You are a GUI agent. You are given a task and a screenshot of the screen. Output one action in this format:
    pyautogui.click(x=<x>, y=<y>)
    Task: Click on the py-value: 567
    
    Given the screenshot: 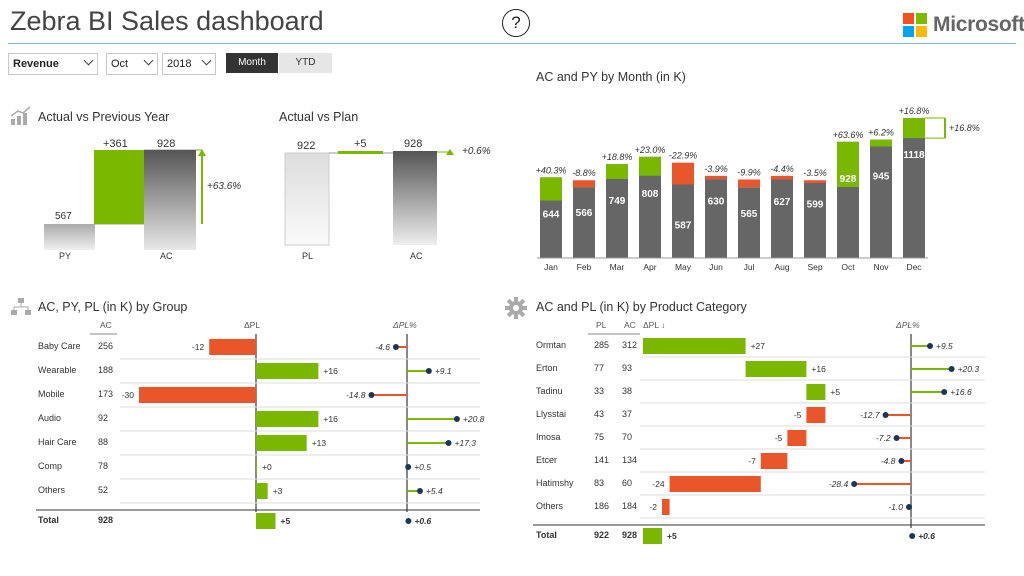 What is the action you would take?
    pyautogui.click(x=63, y=216)
    